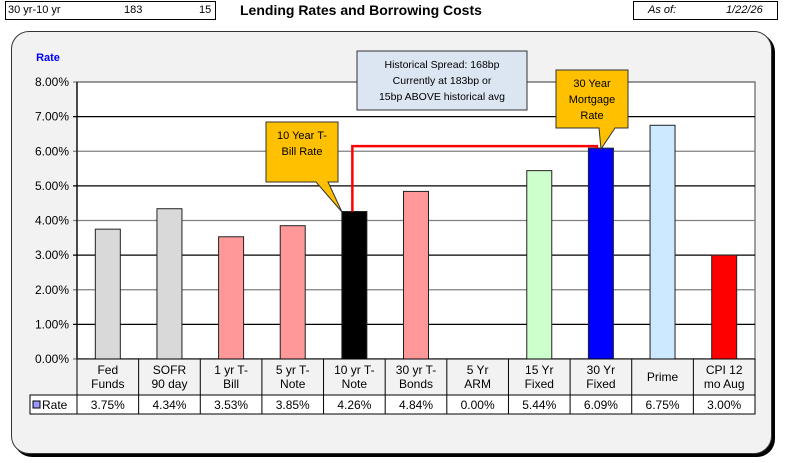 Image resolution: width=785 pixels, height=463 pixels. Describe the element at coordinates (55, 405) in the screenshot. I see `legend-label: Rate` at that location.